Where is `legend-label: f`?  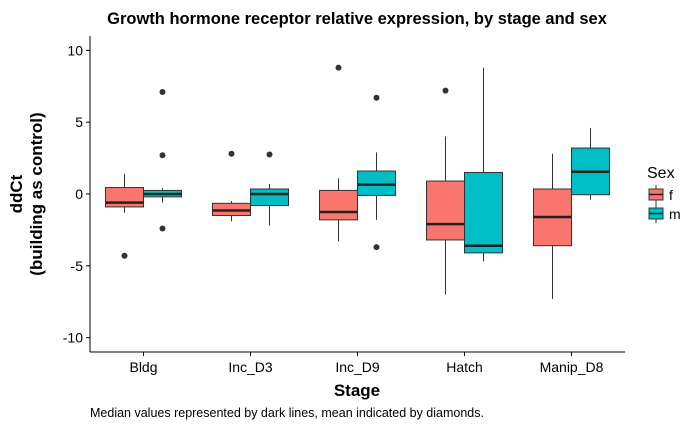
legend-label: f is located at coordinates (671, 195).